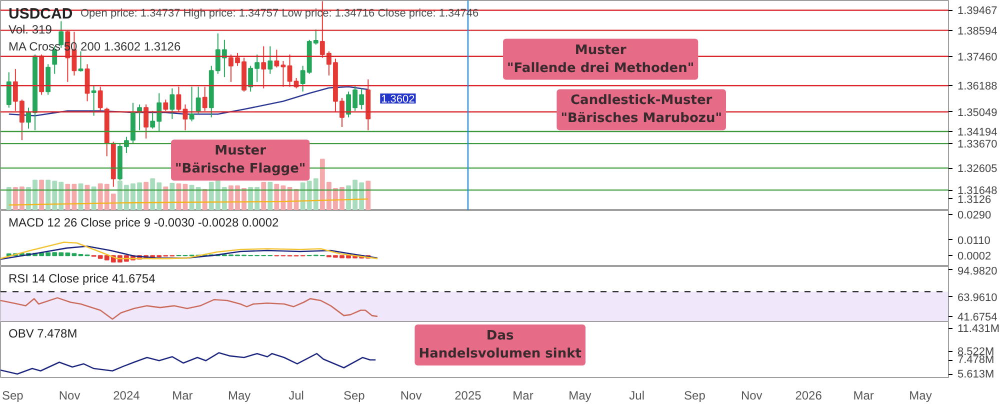 Image resolution: width=1000 pixels, height=411 pixels. I want to click on y-tick-label: 1.35049, so click(978, 112).